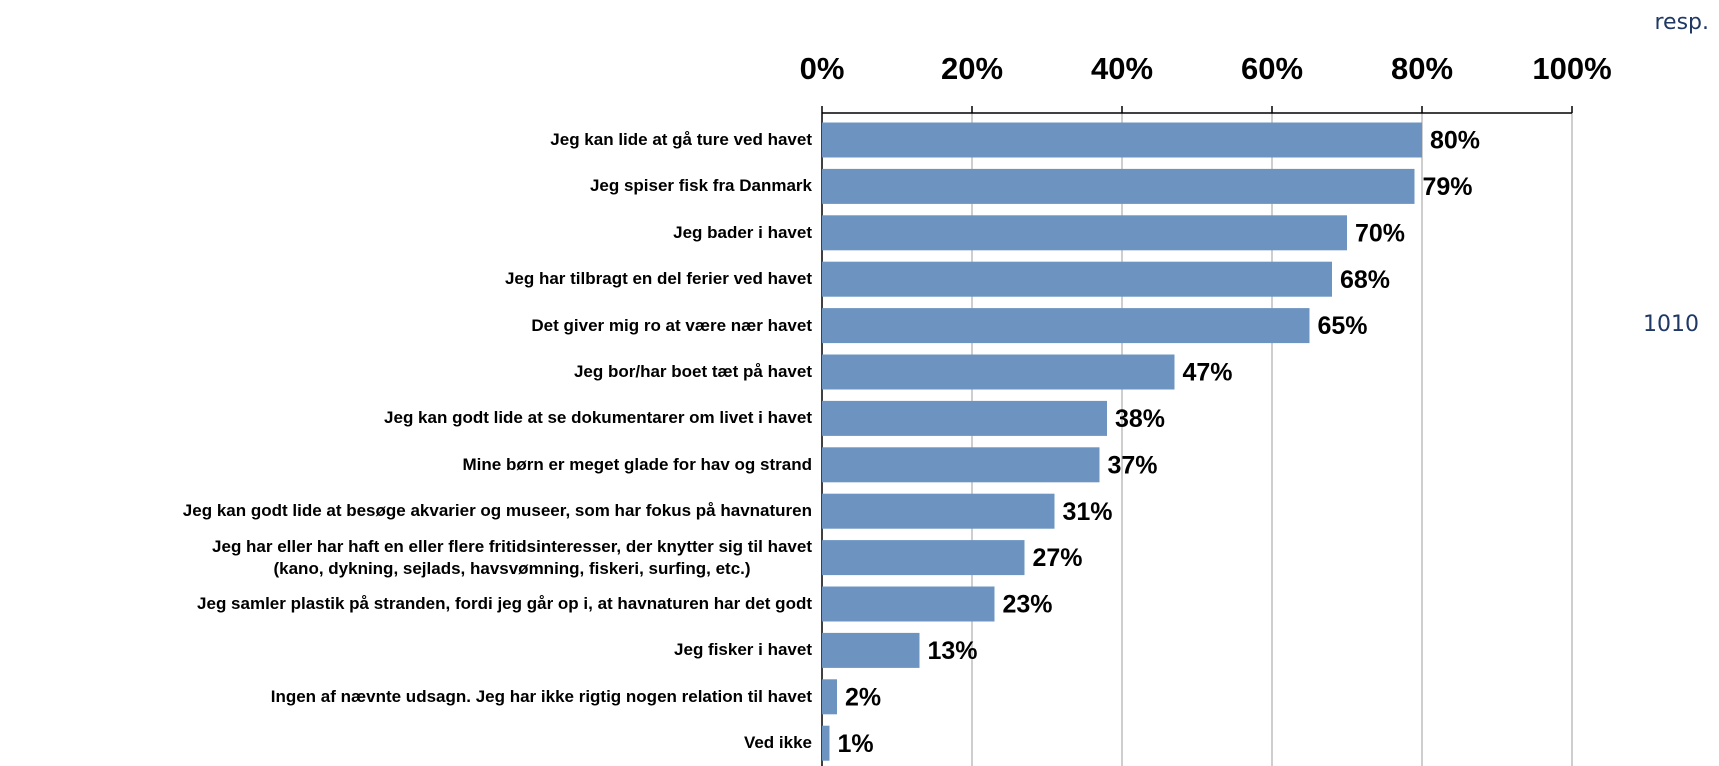 The width and height of the screenshot is (1719, 766). What do you see at coordinates (1365, 280) in the screenshot?
I see `value-label: 68%` at bounding box center [1365, 280].